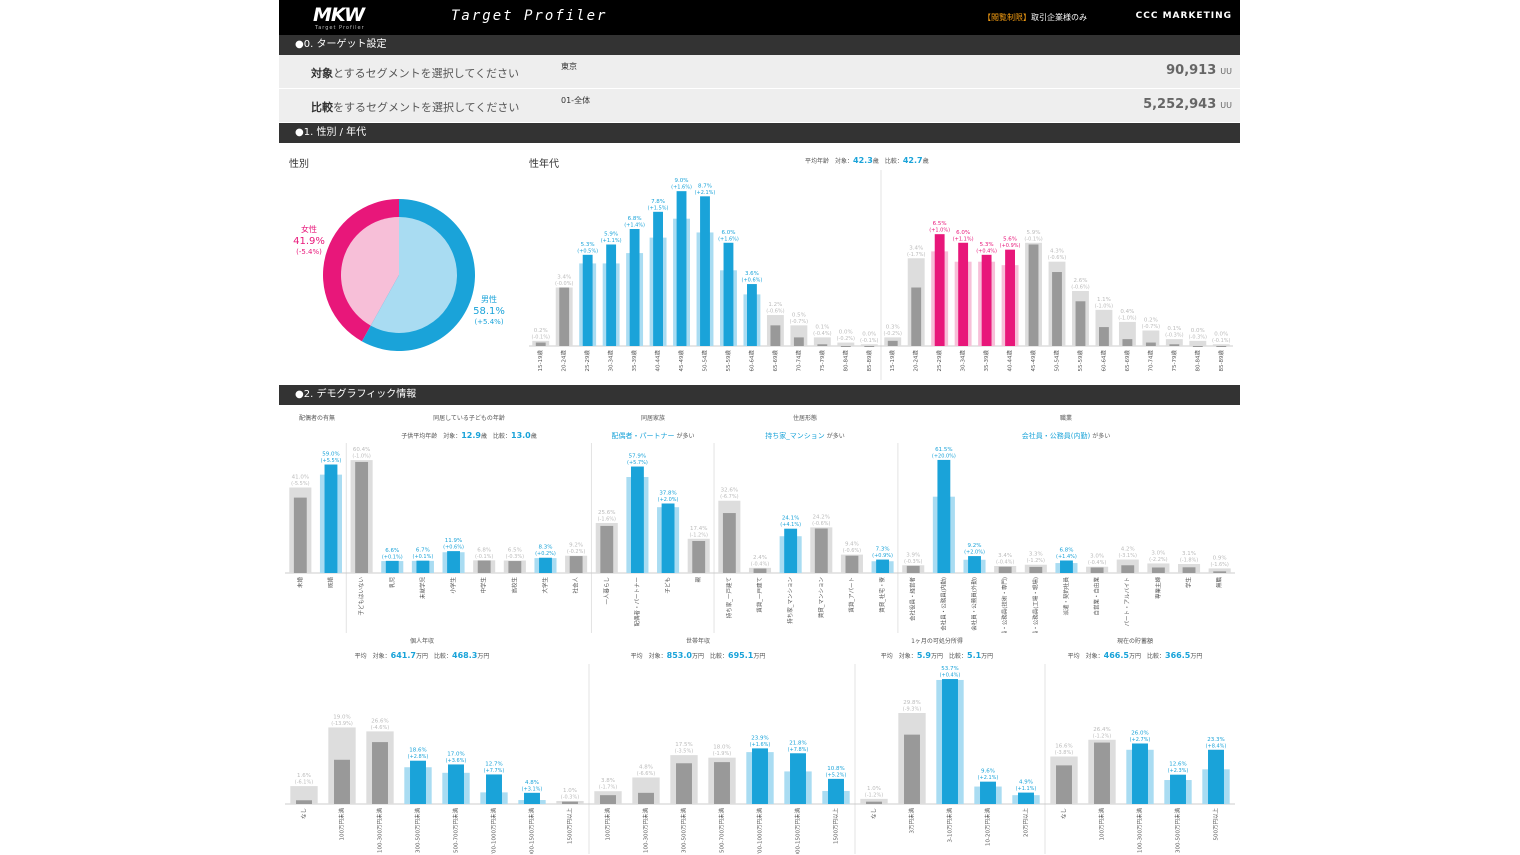 The height and width of the screenshot is (855, 1520). What do you see at coordinates (635, 219) in the screenshot?
I see `bar-value-label-4: 6.8%` at bounding box center [635, 219].